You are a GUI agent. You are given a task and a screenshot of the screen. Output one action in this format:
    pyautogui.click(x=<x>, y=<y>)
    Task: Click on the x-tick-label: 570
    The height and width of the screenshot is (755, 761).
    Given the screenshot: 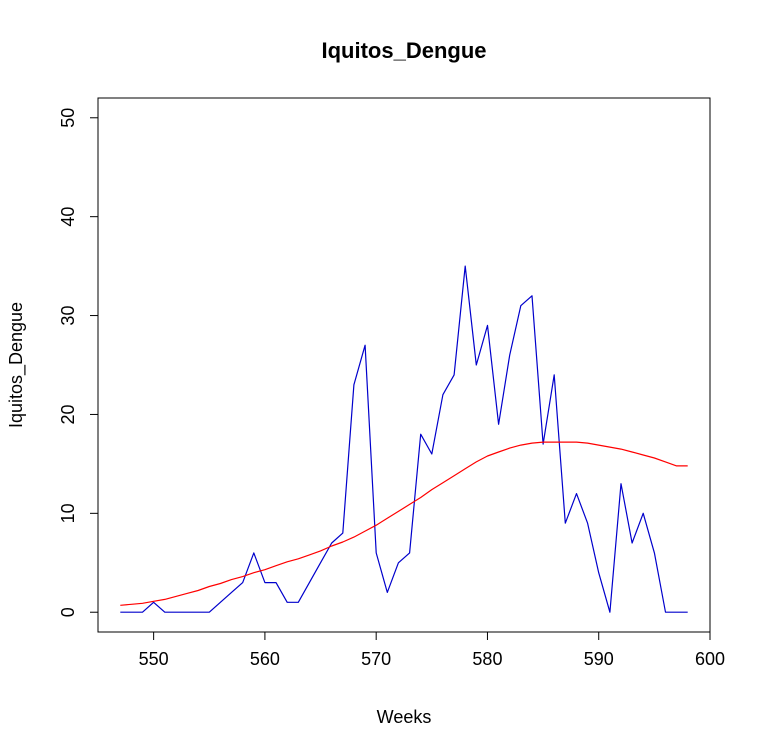 What is the action you would take?
    pyautogui.click(x=376, y=659)
    